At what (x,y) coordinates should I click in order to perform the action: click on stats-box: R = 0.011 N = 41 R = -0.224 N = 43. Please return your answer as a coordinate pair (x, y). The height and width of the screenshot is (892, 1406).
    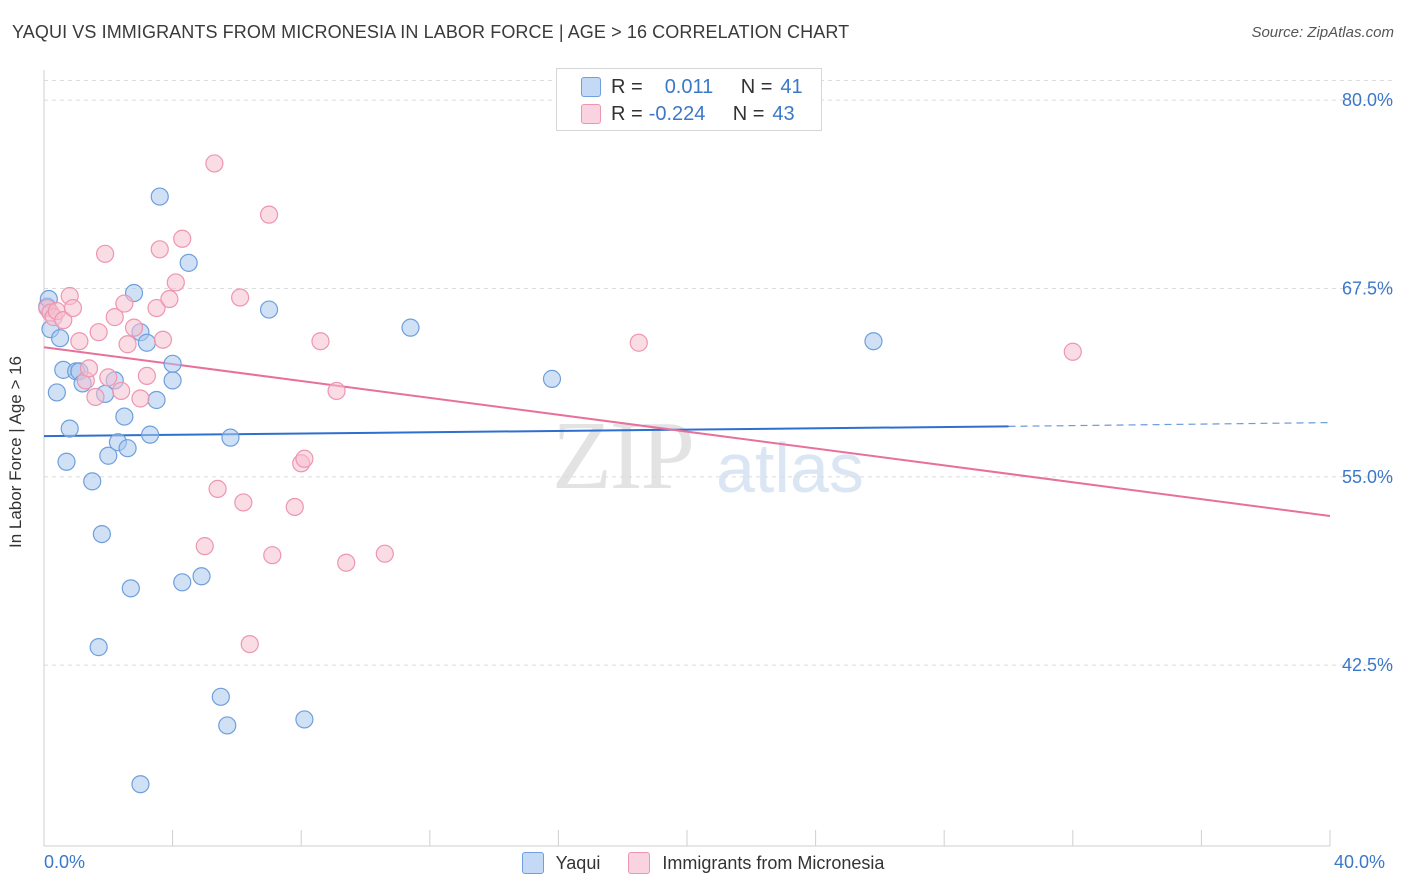
    Looking at the image, I should click on (689, 99).